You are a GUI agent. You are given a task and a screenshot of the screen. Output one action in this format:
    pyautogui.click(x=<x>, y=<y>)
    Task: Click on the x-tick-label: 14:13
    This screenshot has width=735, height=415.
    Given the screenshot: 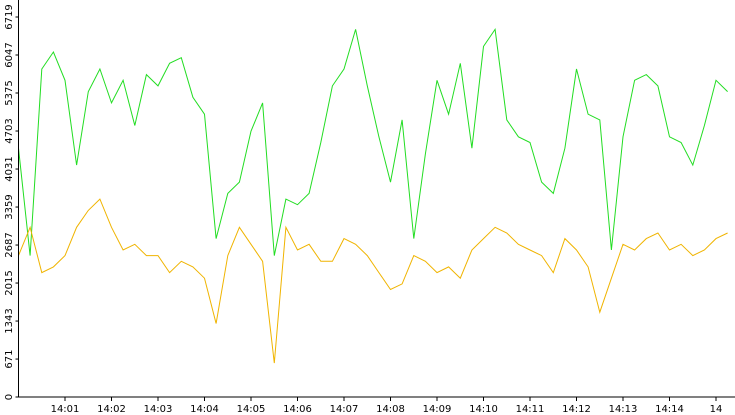 What is the action you would take?
    pyautogui.click(x=623, y=409)
    